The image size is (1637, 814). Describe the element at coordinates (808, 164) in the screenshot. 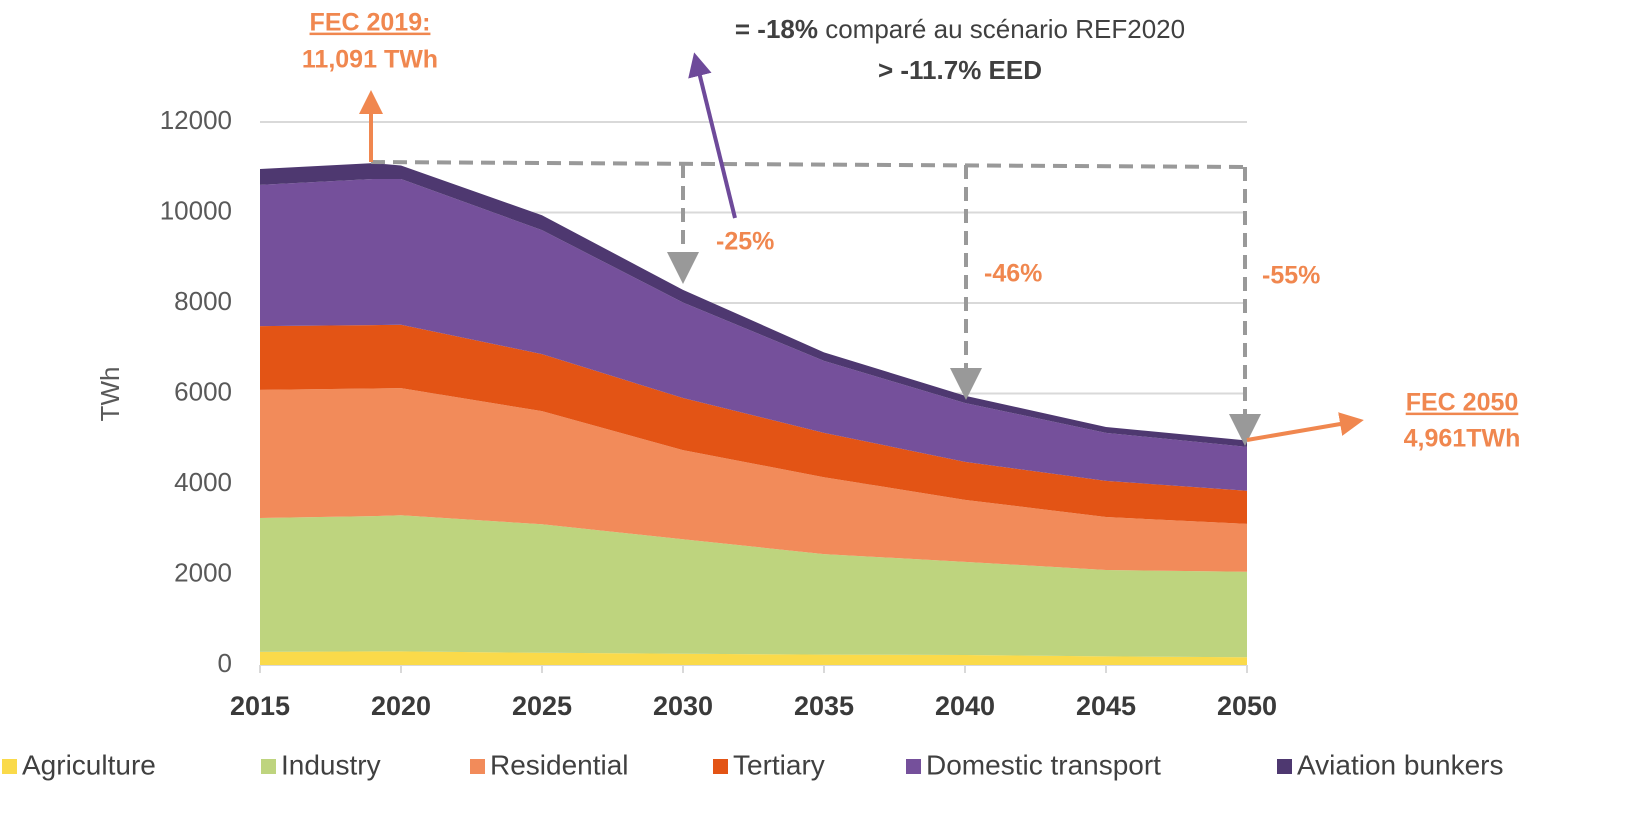

I see `dashed-reference` at that location.